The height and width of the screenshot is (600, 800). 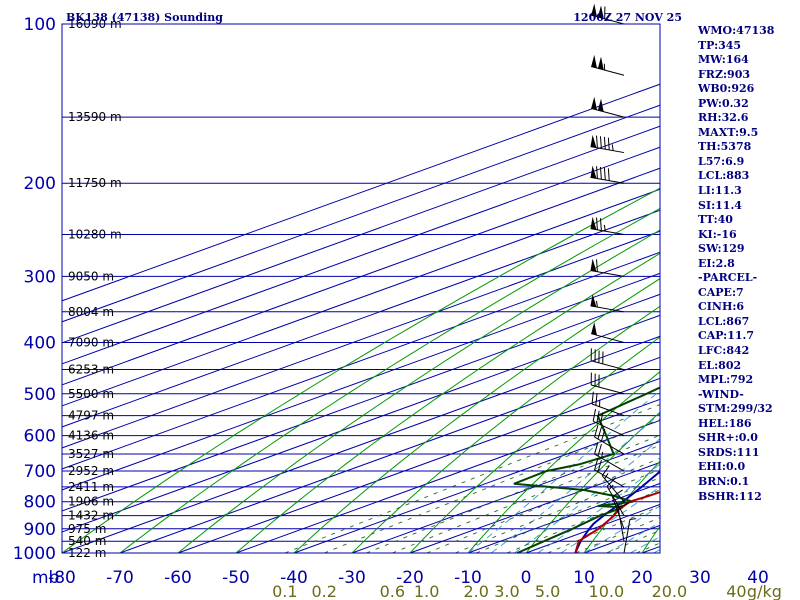 I want to click on mixing-ratio-label: g/kg, so click(x=764, y=591).